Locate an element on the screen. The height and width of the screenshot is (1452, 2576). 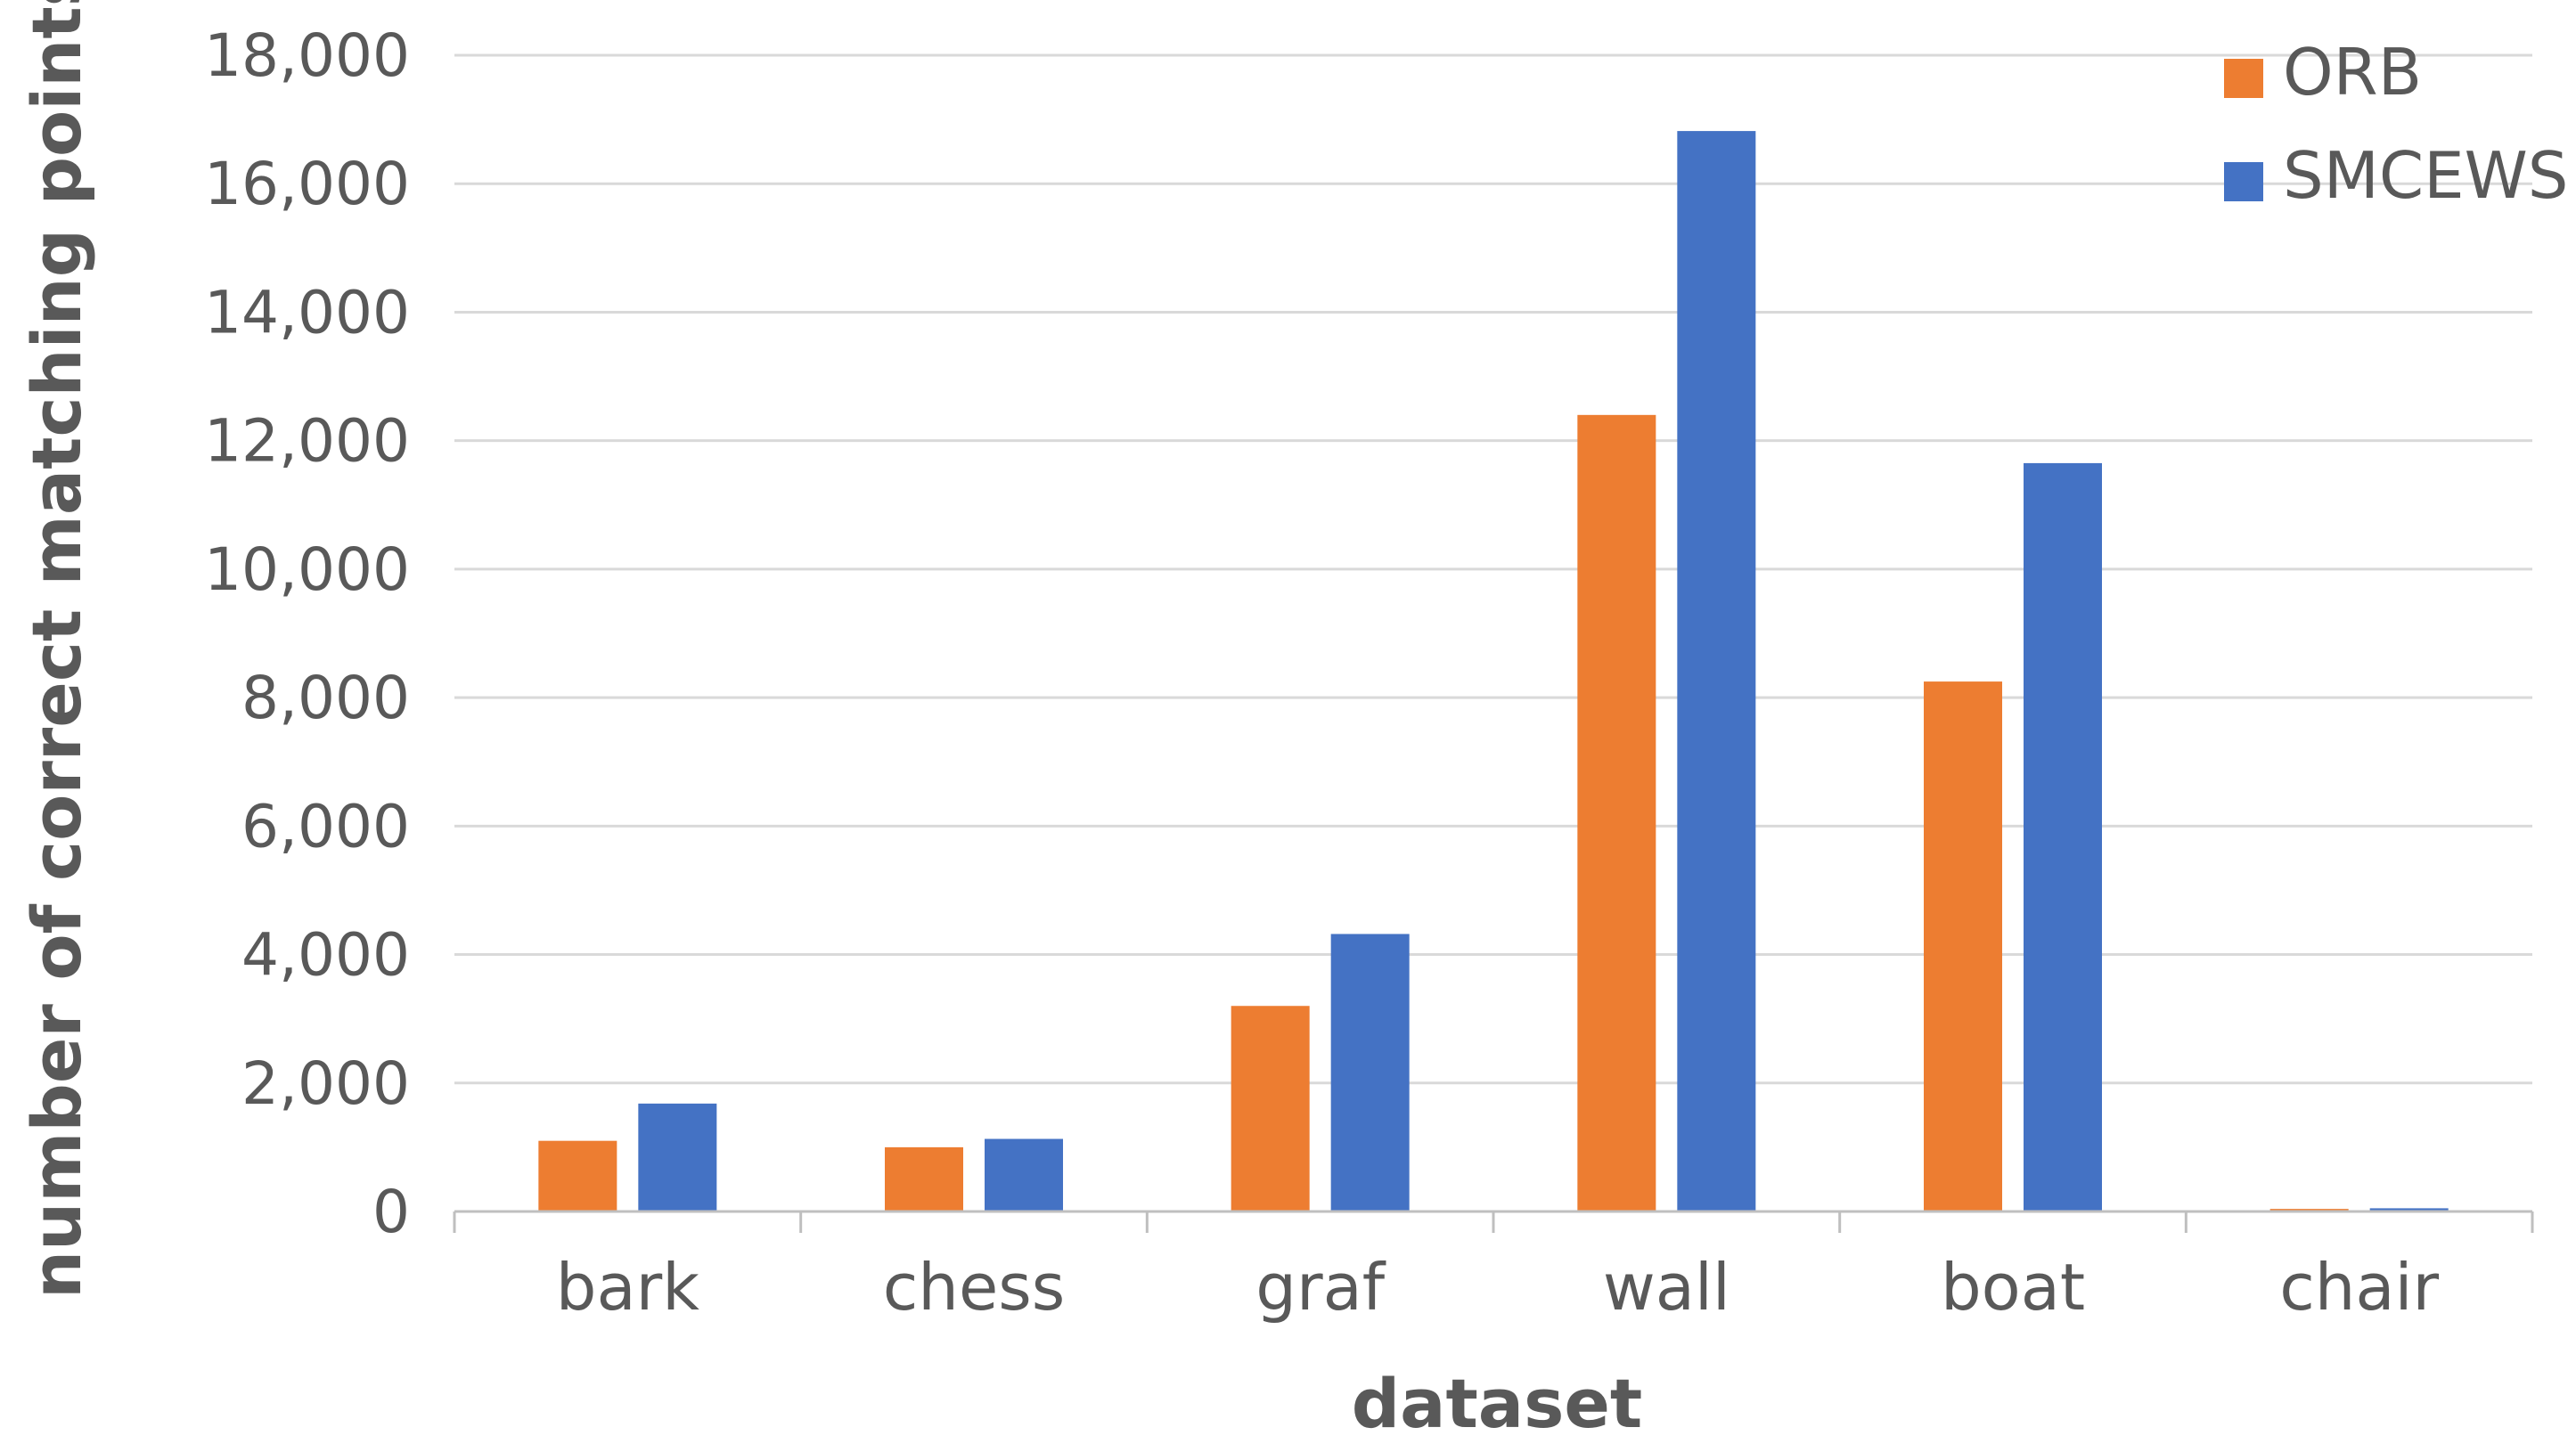
bar-smcews-chair is located at coordinates (2409, 1209).